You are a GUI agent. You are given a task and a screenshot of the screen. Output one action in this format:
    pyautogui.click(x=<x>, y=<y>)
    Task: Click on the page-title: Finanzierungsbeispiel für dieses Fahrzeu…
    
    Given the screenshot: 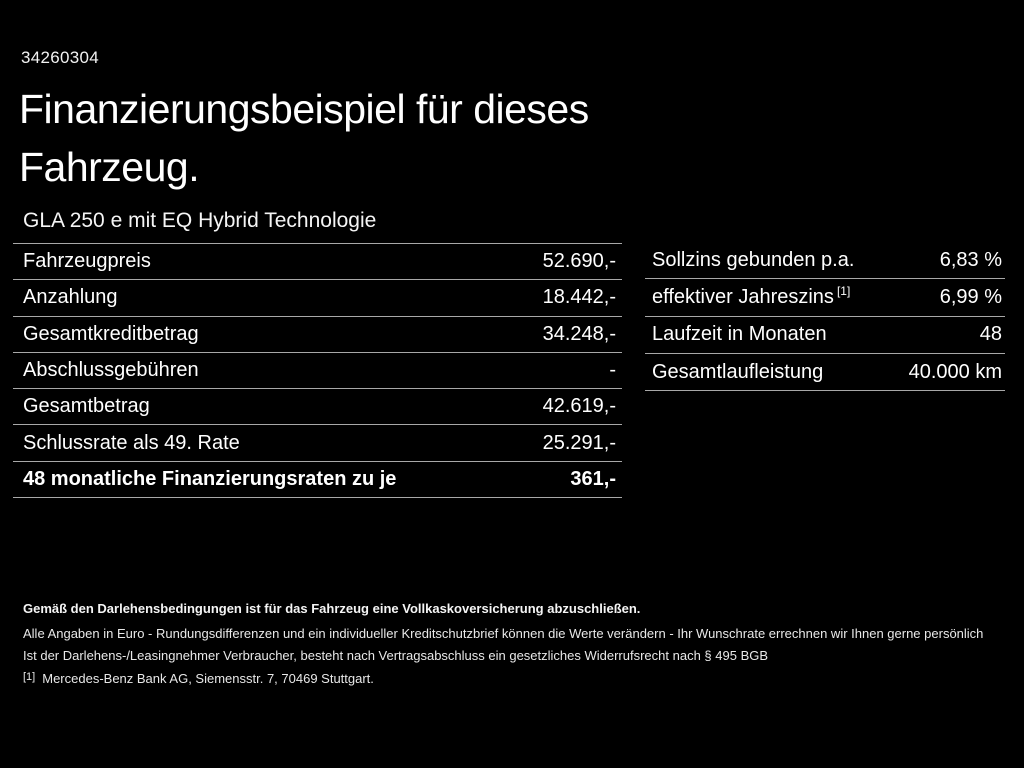 What is the action you would take?
    pyautogui.click(x=304, y=138)
    